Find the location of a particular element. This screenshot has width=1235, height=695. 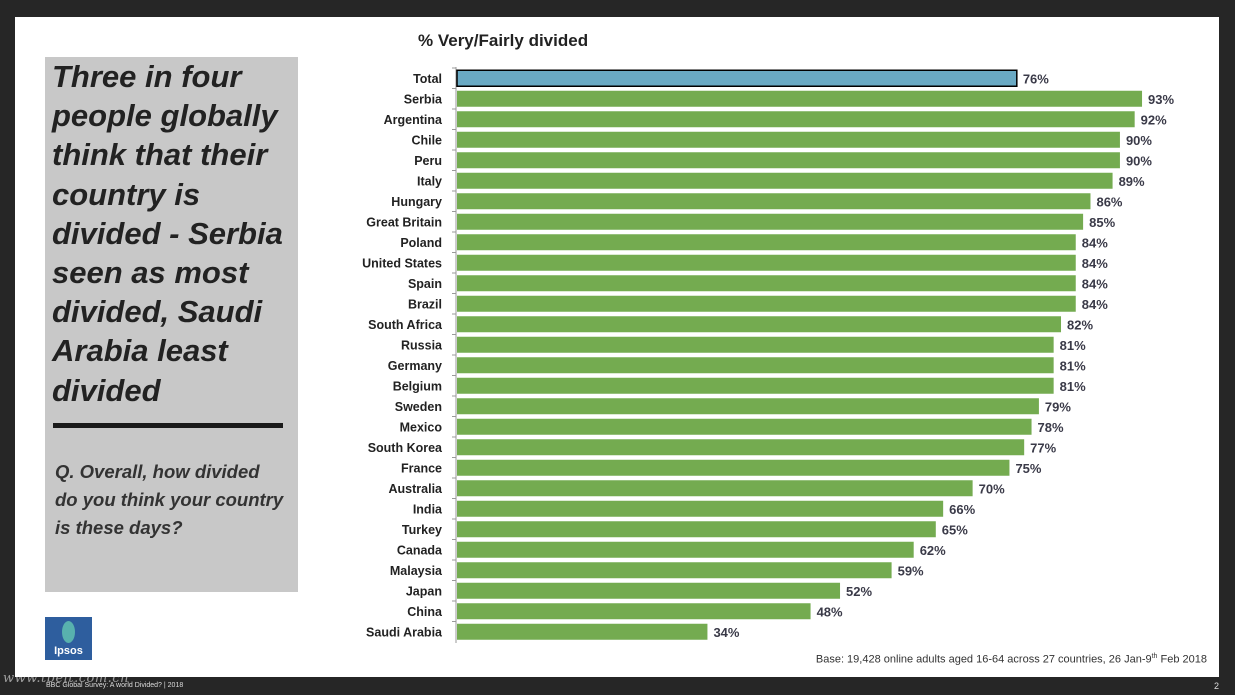

category-label: Brazil is located at coordinates (425, 304).